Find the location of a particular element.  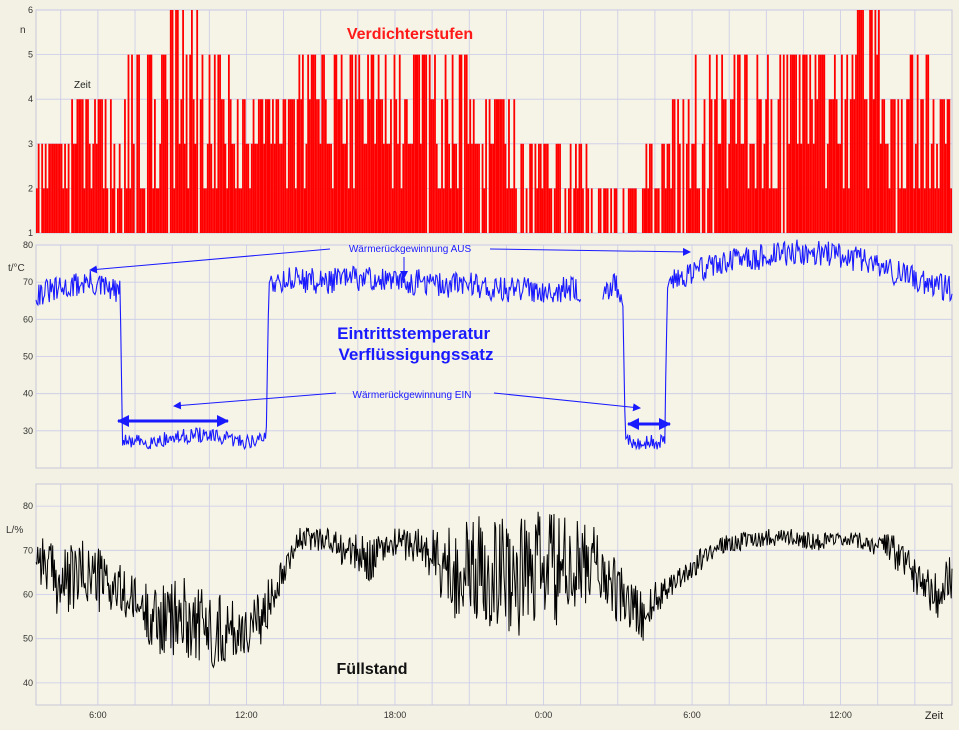

arrow-ein-right is located at coordinates (567, 402).